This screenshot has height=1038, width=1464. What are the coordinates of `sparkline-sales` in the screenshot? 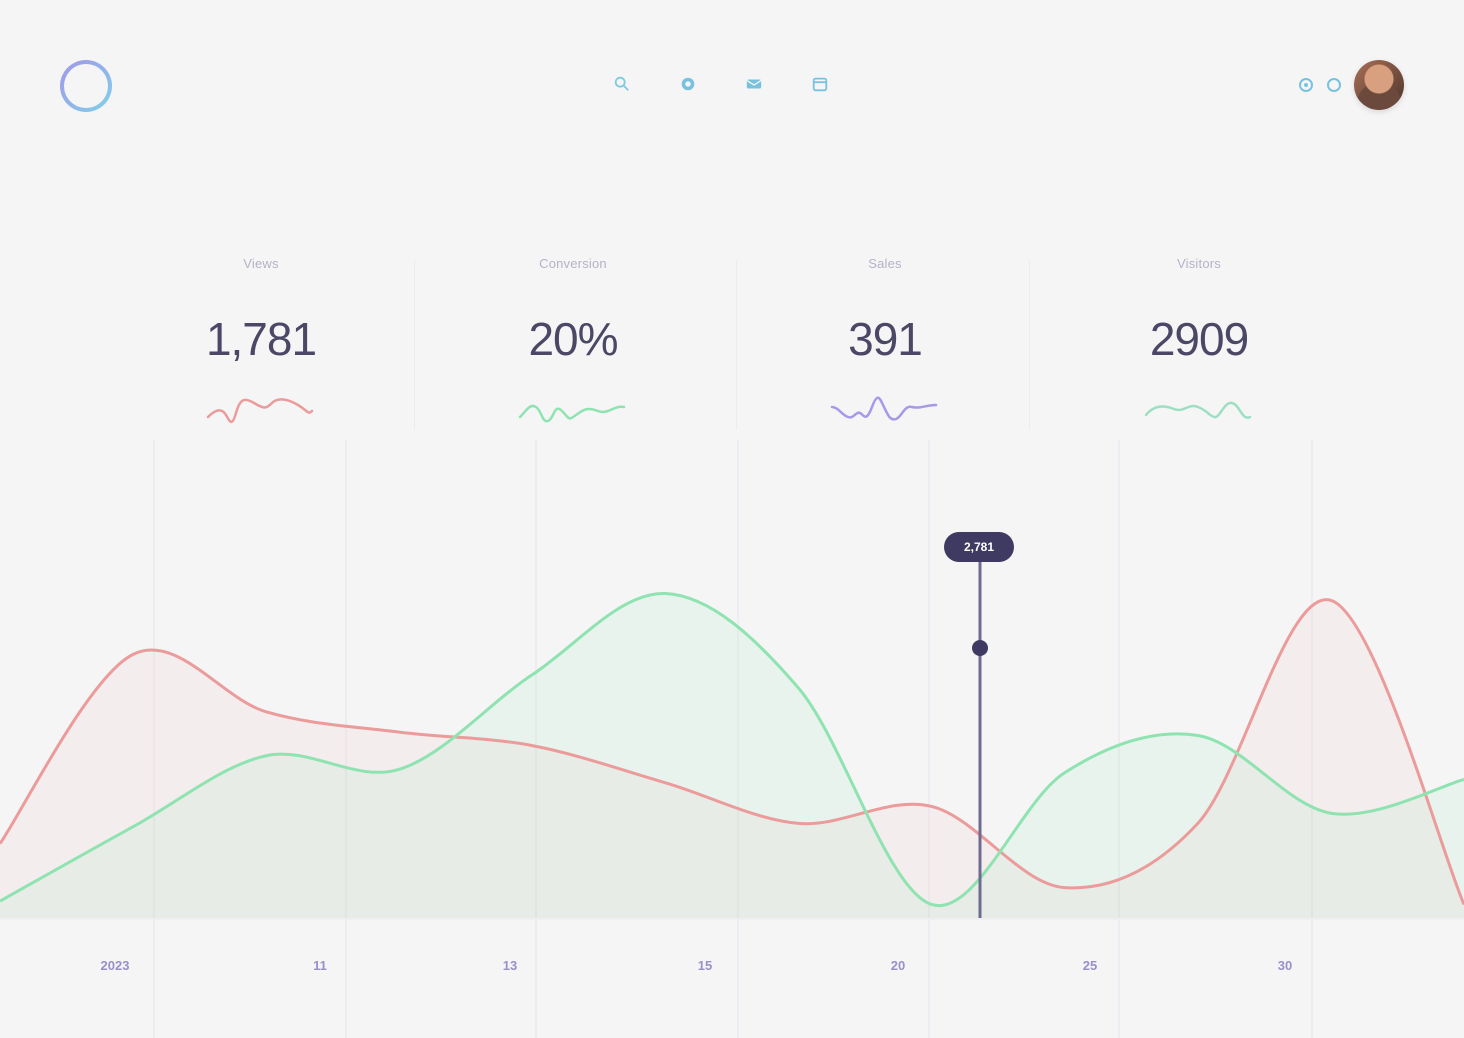 It's located at (884, 408).